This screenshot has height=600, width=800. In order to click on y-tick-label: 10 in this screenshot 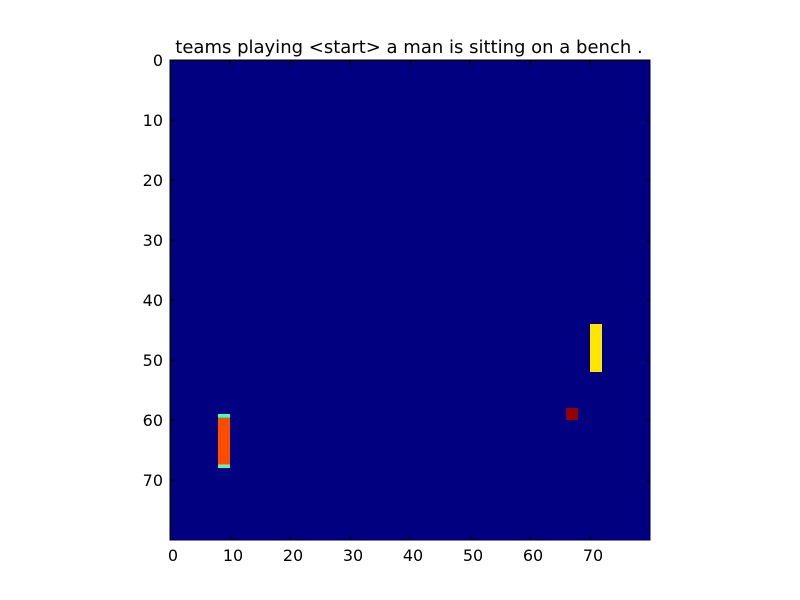, I will do `click(153, 120)`.